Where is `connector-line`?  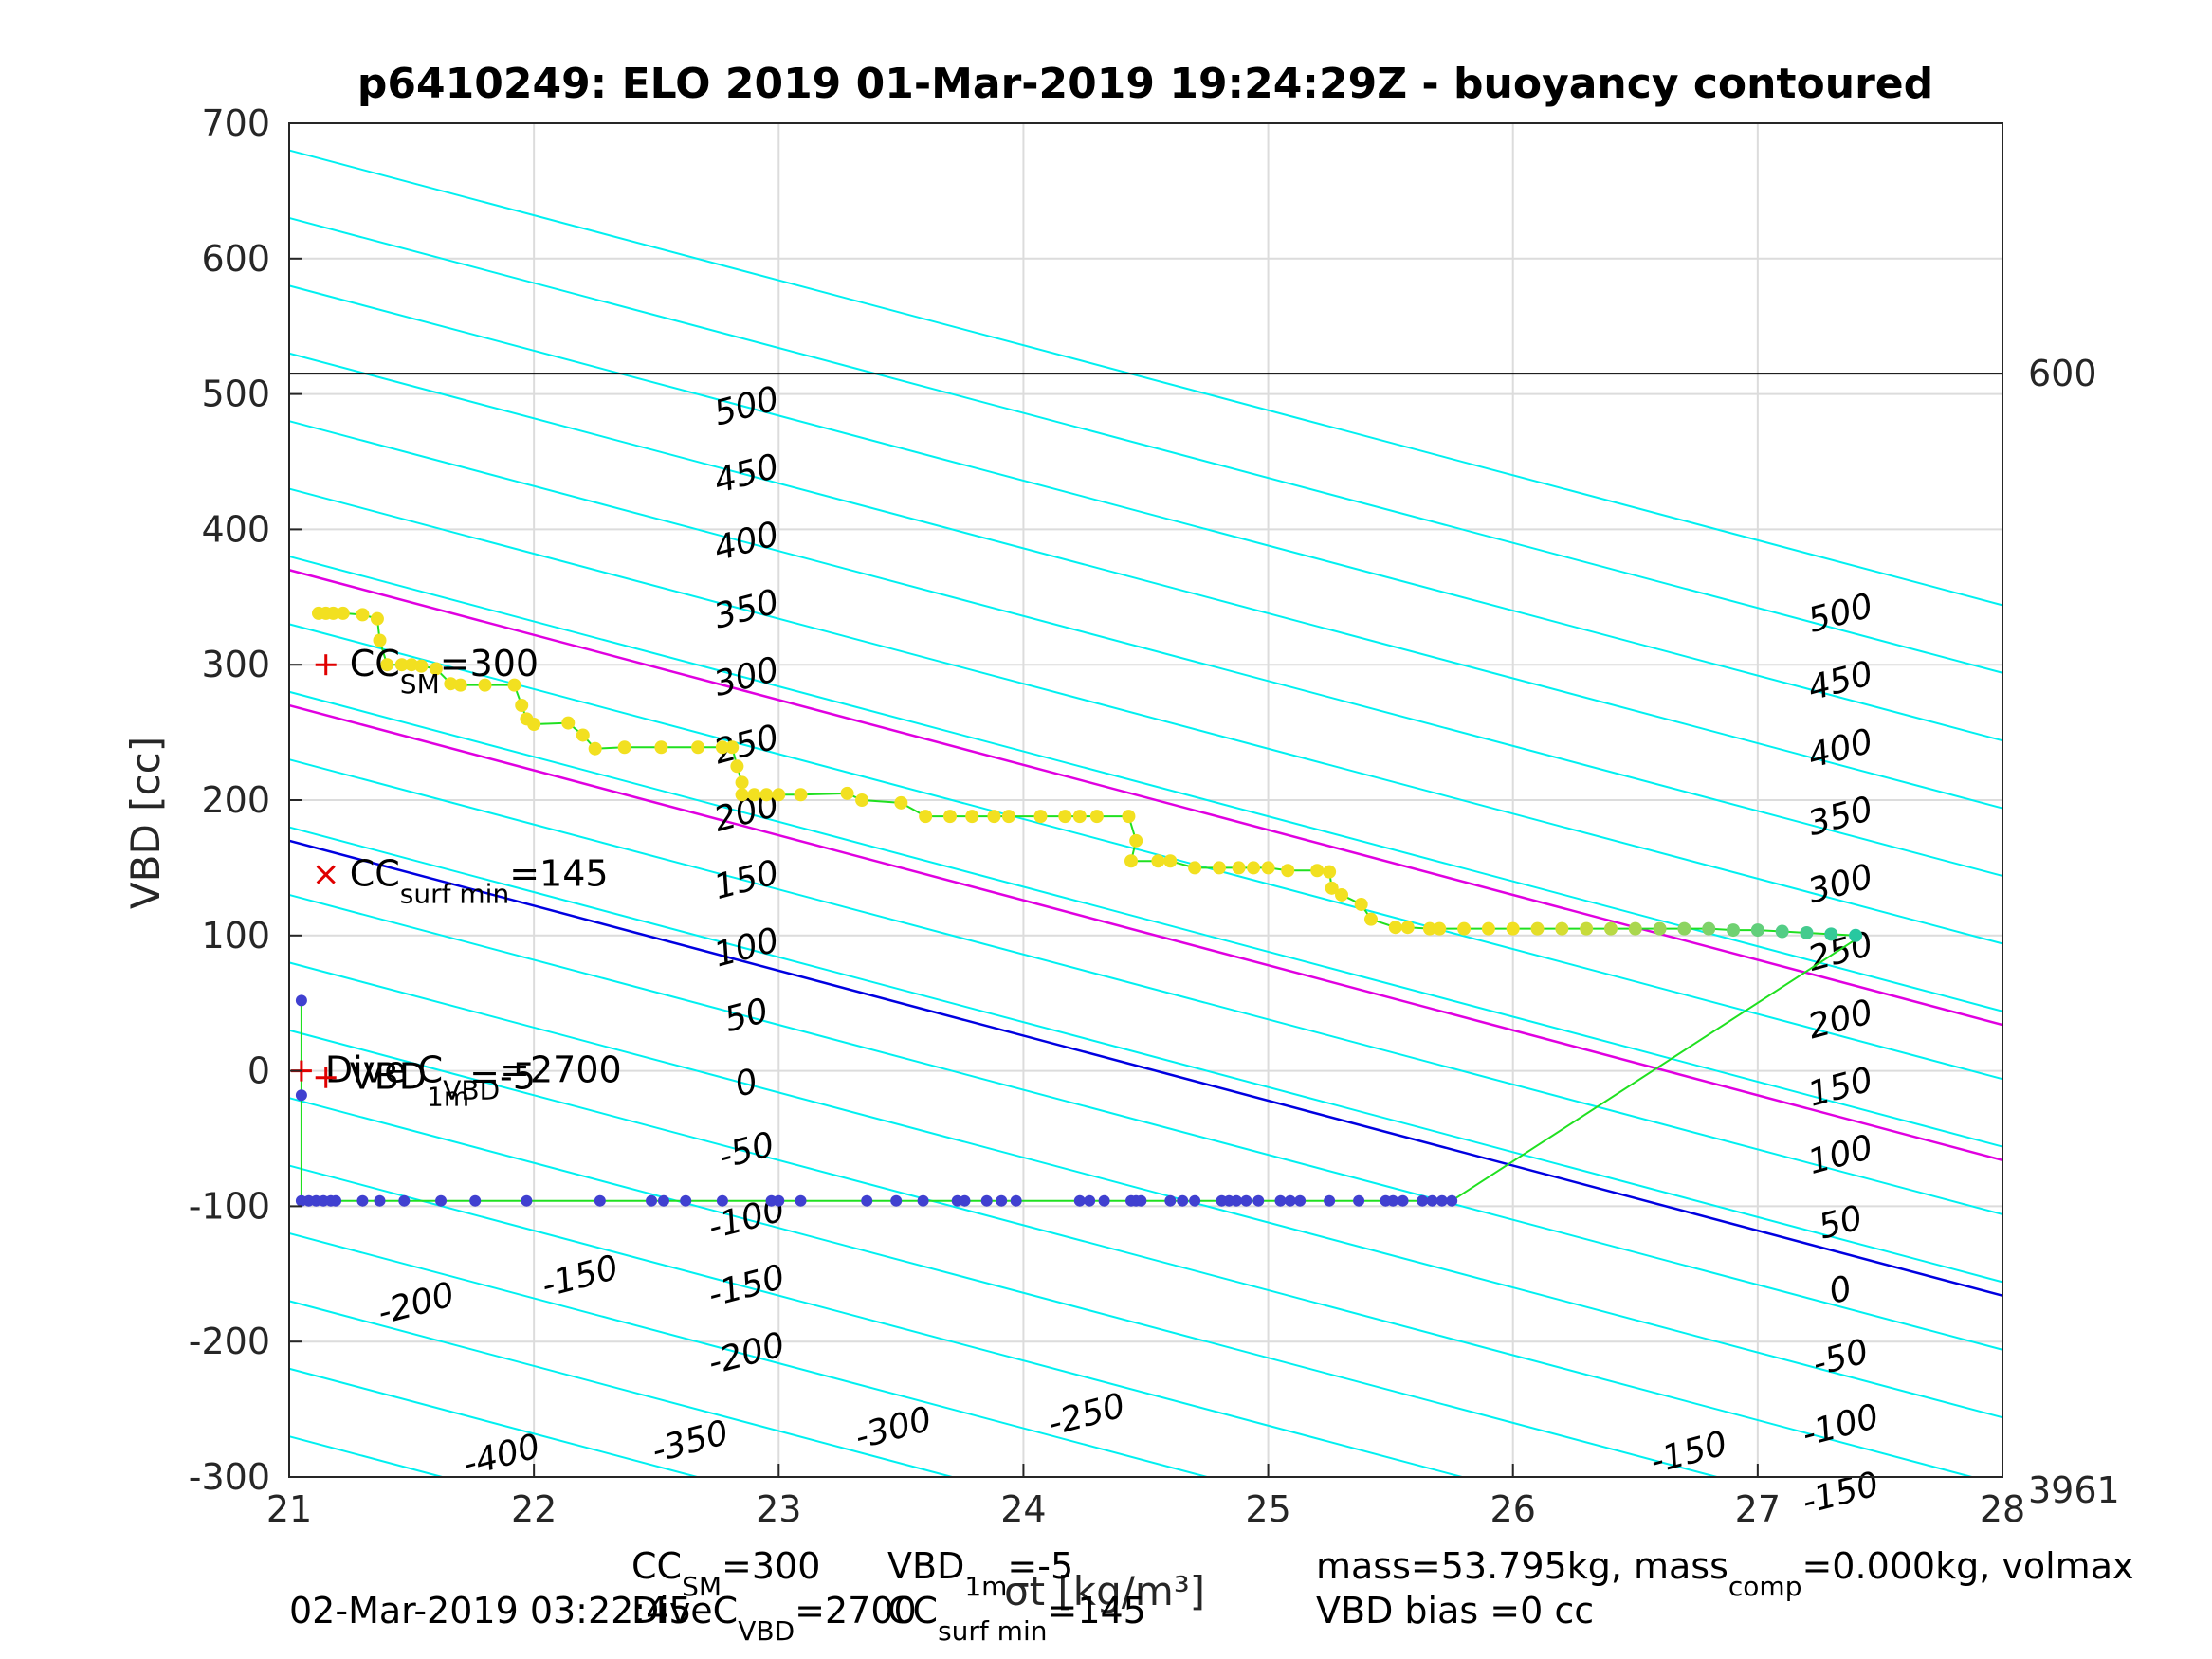 connector-line is located at coordinates (1653, 1070).